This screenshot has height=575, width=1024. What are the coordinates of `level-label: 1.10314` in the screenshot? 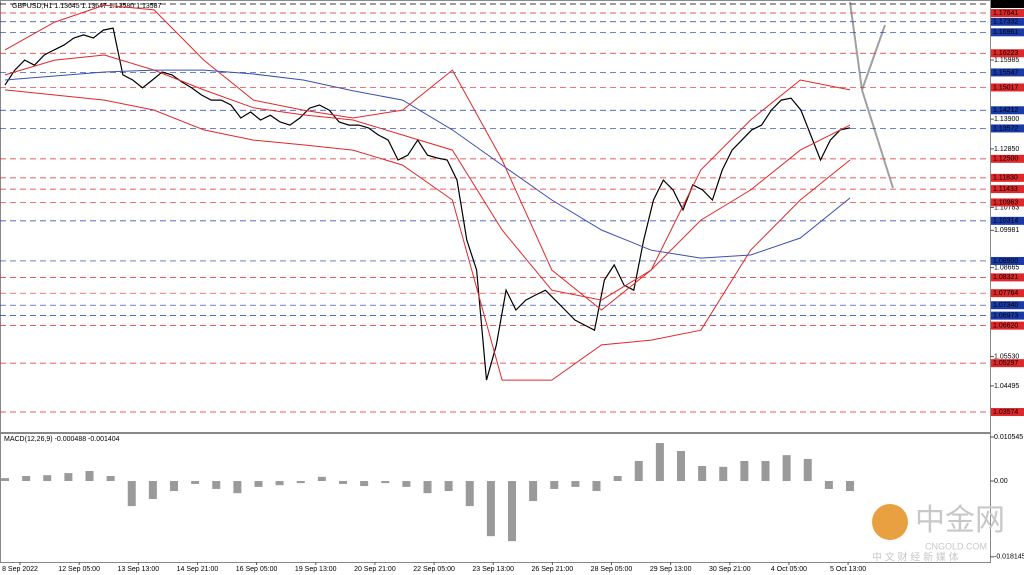 It's located at (1005, 221).